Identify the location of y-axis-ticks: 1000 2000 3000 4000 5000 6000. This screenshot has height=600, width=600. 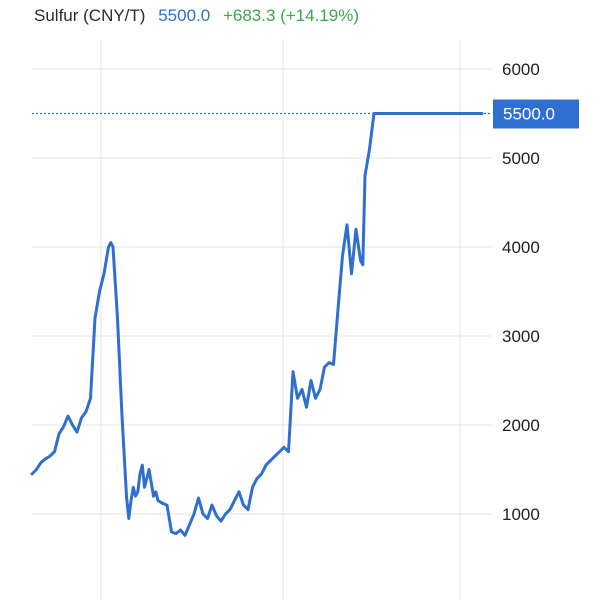
(521, 292).